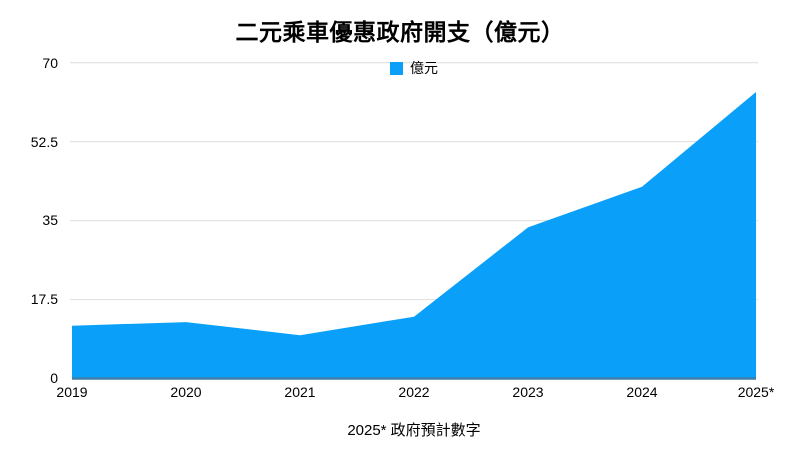 The width and height of the screenshot is (800, 468). Describe the element at coordinates (72, 392) in the screenshot. I see `x-axis-label: 2019` at that location.